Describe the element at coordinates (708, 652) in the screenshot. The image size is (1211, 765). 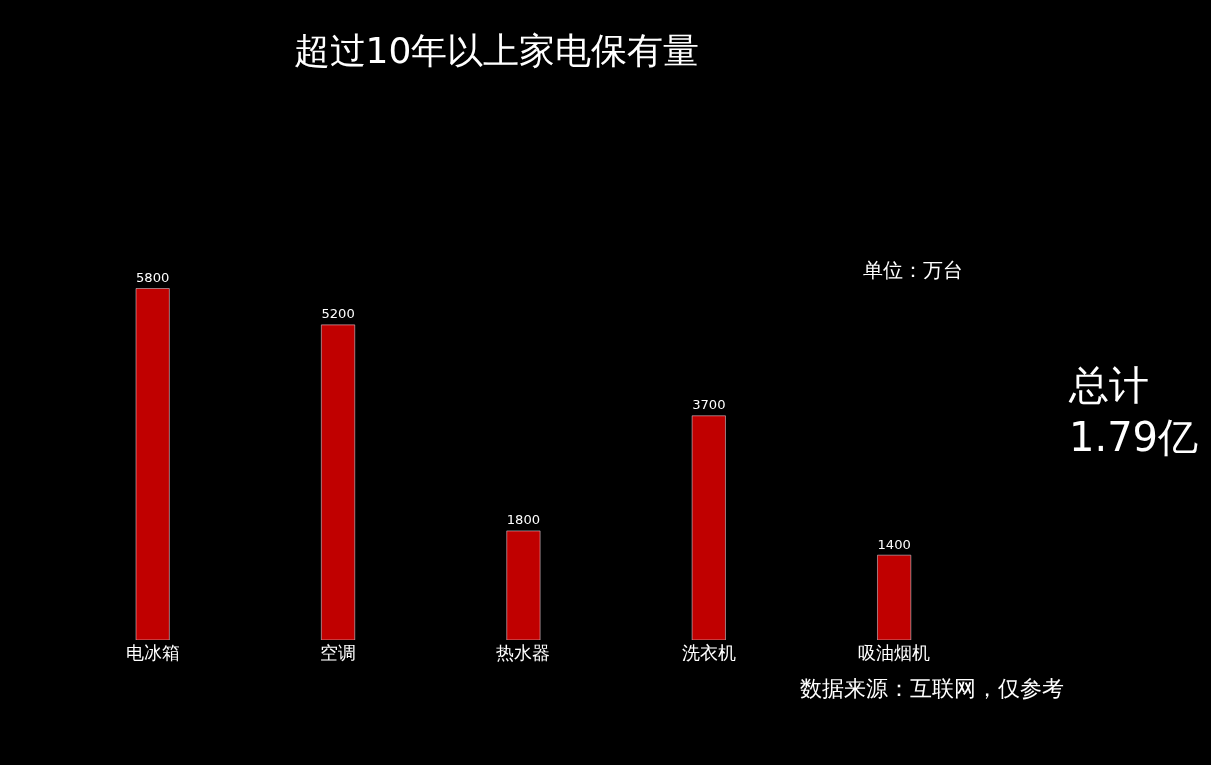
I see `x-tick-label: 洗衣机` at that location.